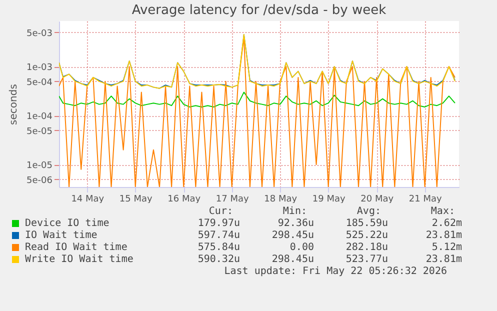  I want to click on y-tick-label: 1e-03, so click(39, 68).